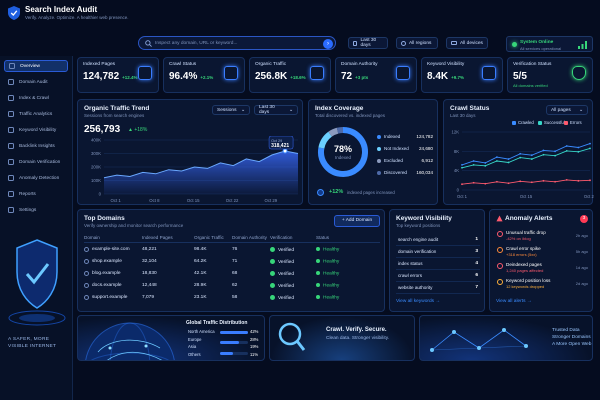 This screenshot has width=600, height=400. I want to click on coverage-percent: 78%, so click(342, 149).